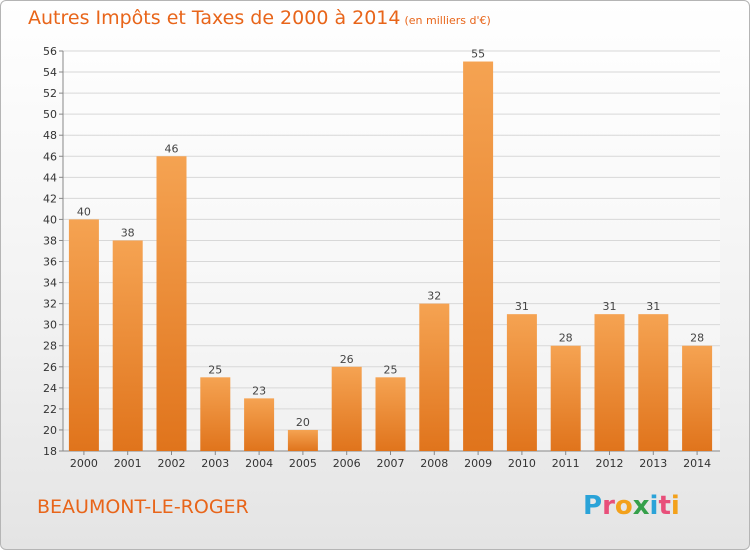 The width and height of the screenshot is (750, 550). I want to click on bar-2010, so click(521, 382).